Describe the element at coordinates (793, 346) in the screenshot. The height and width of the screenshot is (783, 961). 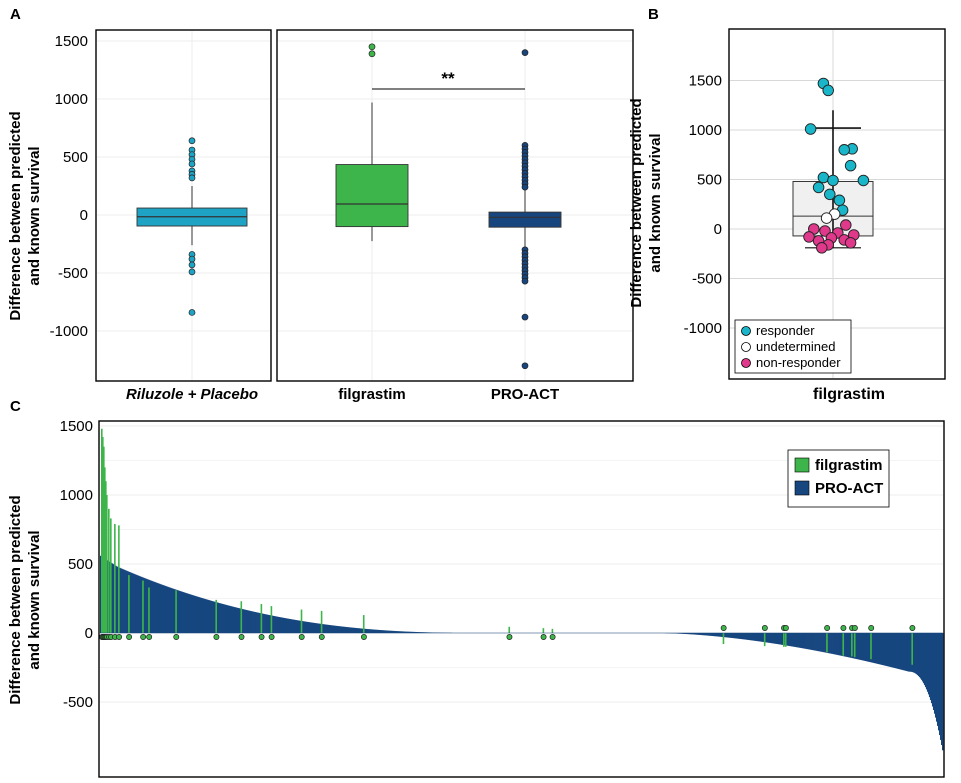
I see `panel-b-legend-box` at that location.